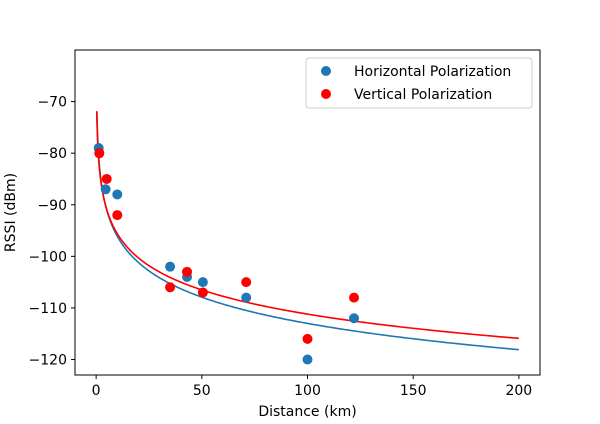  Describe the element at coordinates (307, 412) in the screenshot. I see `x-axis-label: Distance (km)` at that location.